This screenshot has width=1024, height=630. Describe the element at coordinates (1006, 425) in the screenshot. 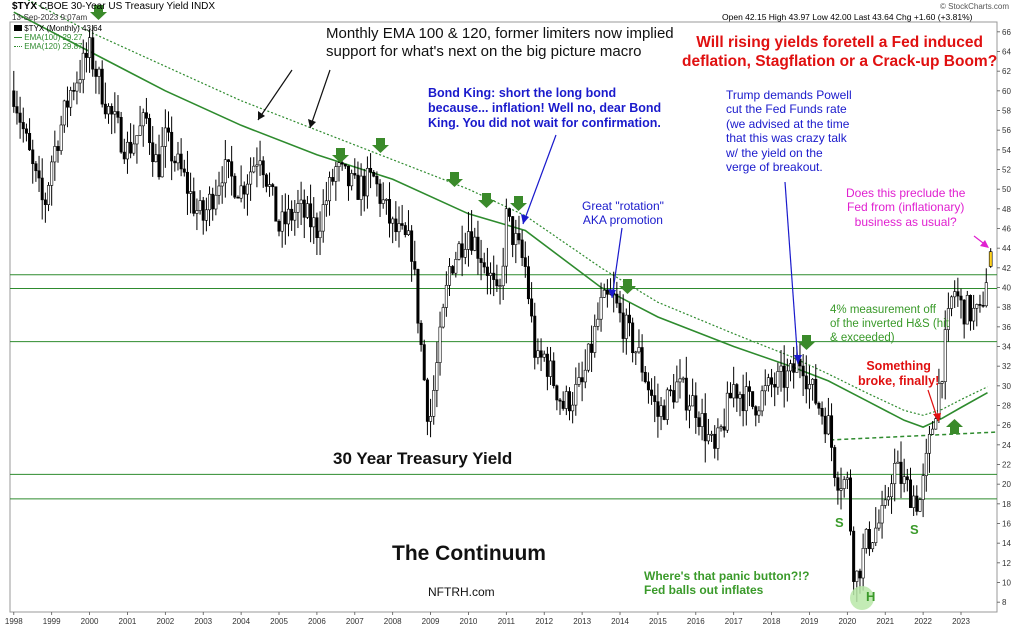

I see `y-tick-label: 26` at that location.